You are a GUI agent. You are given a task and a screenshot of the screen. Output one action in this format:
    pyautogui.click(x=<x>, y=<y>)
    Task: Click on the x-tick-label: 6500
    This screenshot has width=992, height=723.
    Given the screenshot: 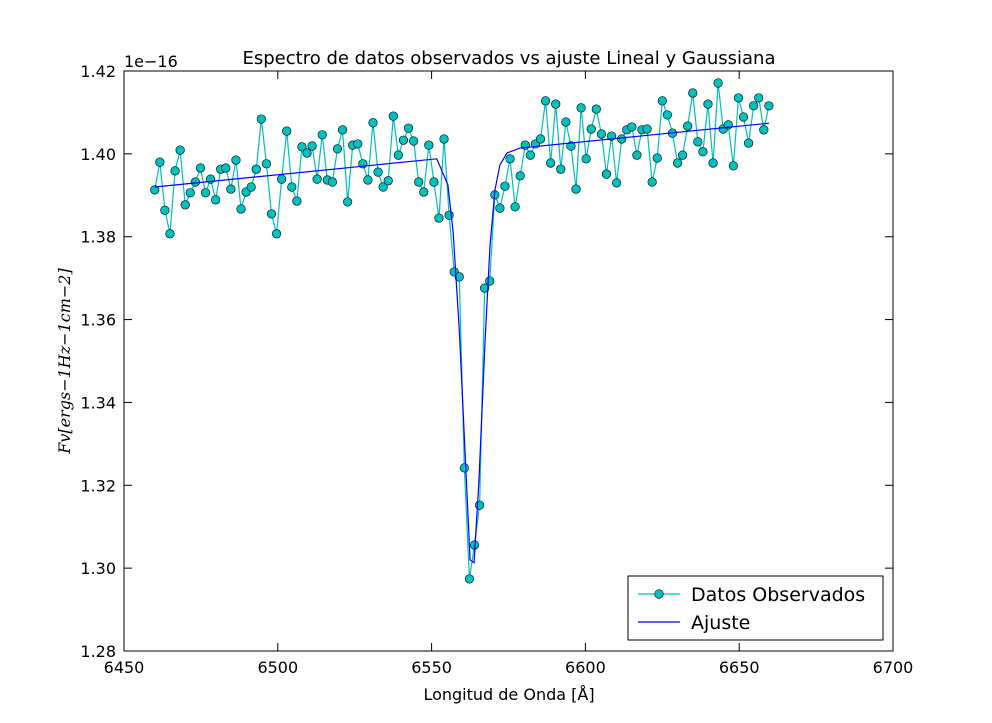 What is the action you would take?
    pyautogui.click(x=277, y=667)
    